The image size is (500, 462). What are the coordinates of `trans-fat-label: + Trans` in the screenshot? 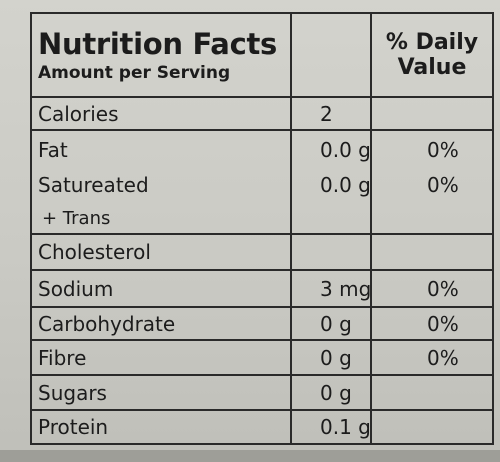 It's located at (76, 218).